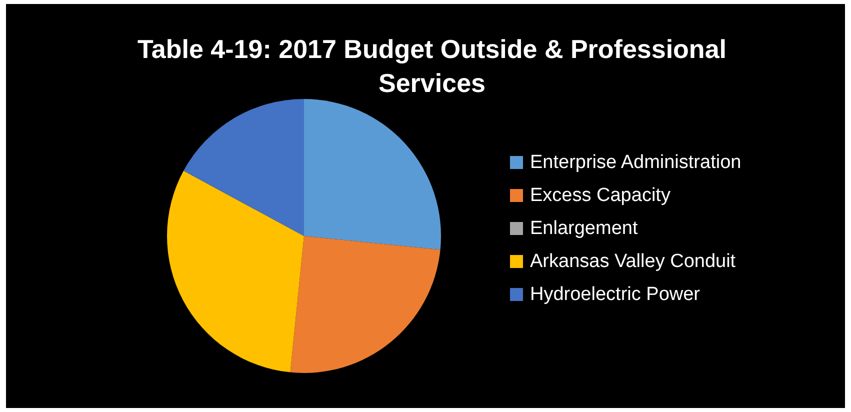 This screenshot has height=412, width=851. What do you see at coordinates (633, 261) in the screenshot?
I see `legend-label: Arkansas Valley Conduit` at bounding box center [633, 261].